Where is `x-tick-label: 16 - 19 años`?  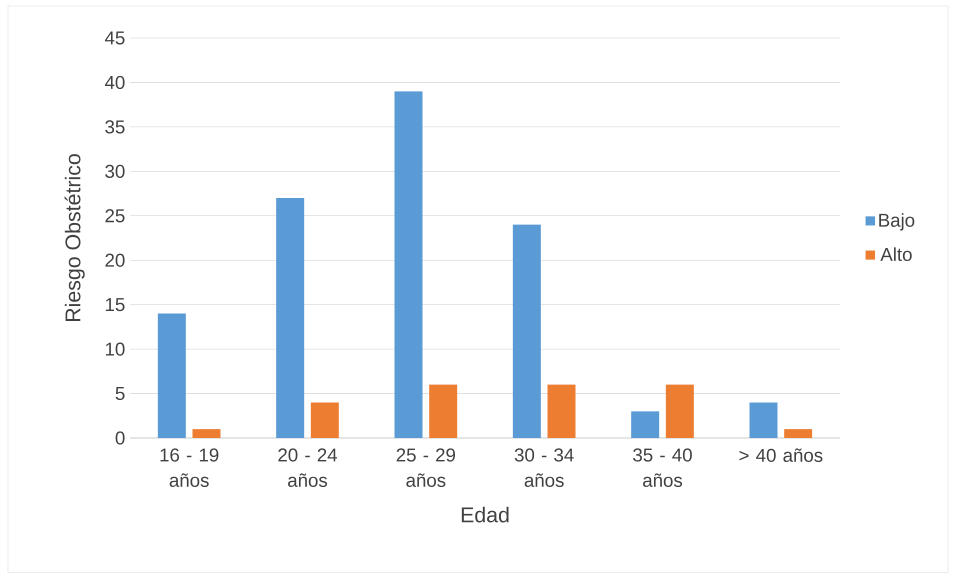 x-tick-label: 16 - 19 años is located at coordinates (189, 467).